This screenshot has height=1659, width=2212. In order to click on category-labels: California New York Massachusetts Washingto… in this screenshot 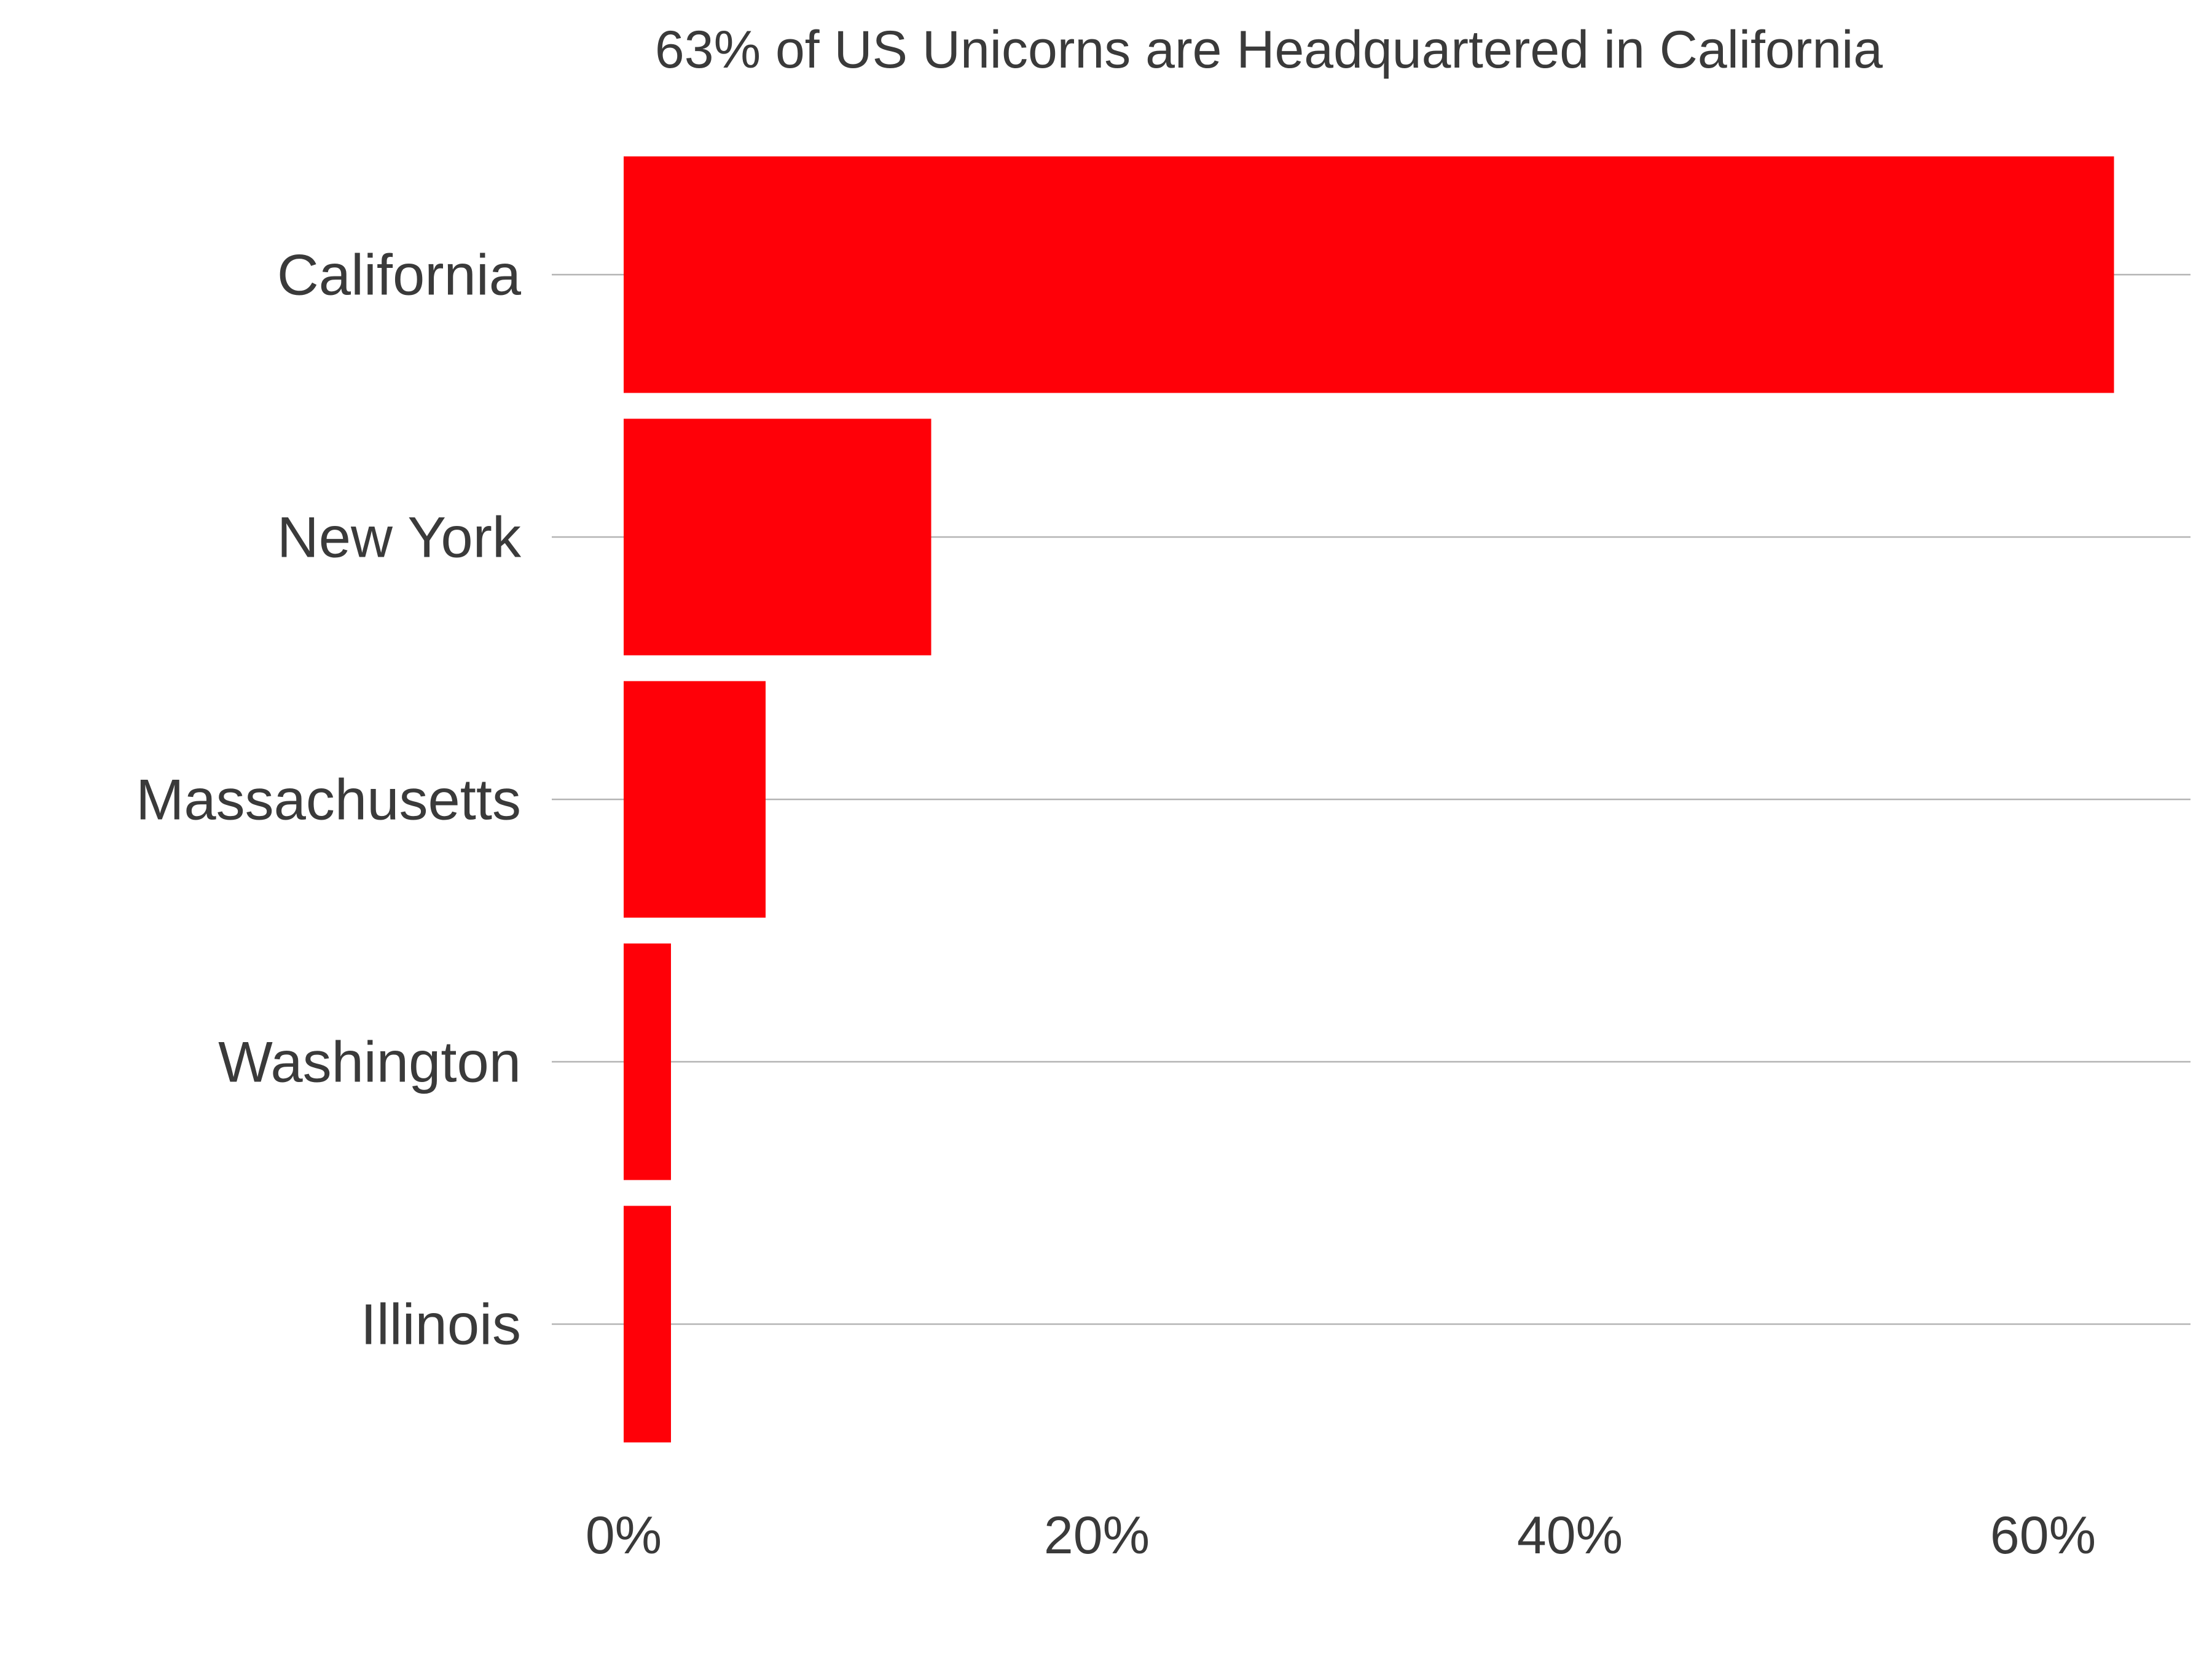, I will do `click(329, 800)`.